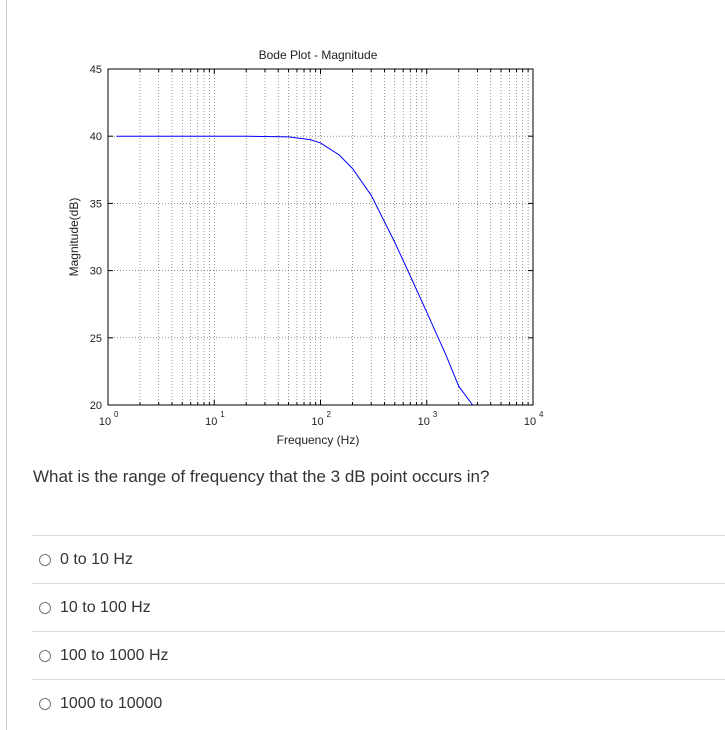 This screenshot has height=730, width=725. Describe the element at coordinates (6, 365) in the screenshot. I see `left-border` at that location.